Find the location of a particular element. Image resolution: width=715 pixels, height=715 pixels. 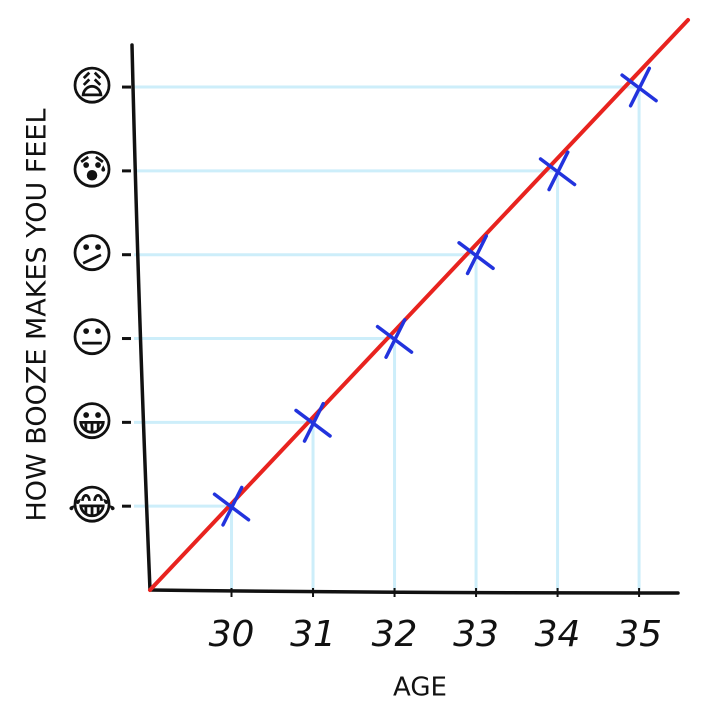

x-tick-label: 31 is located at coordinates (313, 634).